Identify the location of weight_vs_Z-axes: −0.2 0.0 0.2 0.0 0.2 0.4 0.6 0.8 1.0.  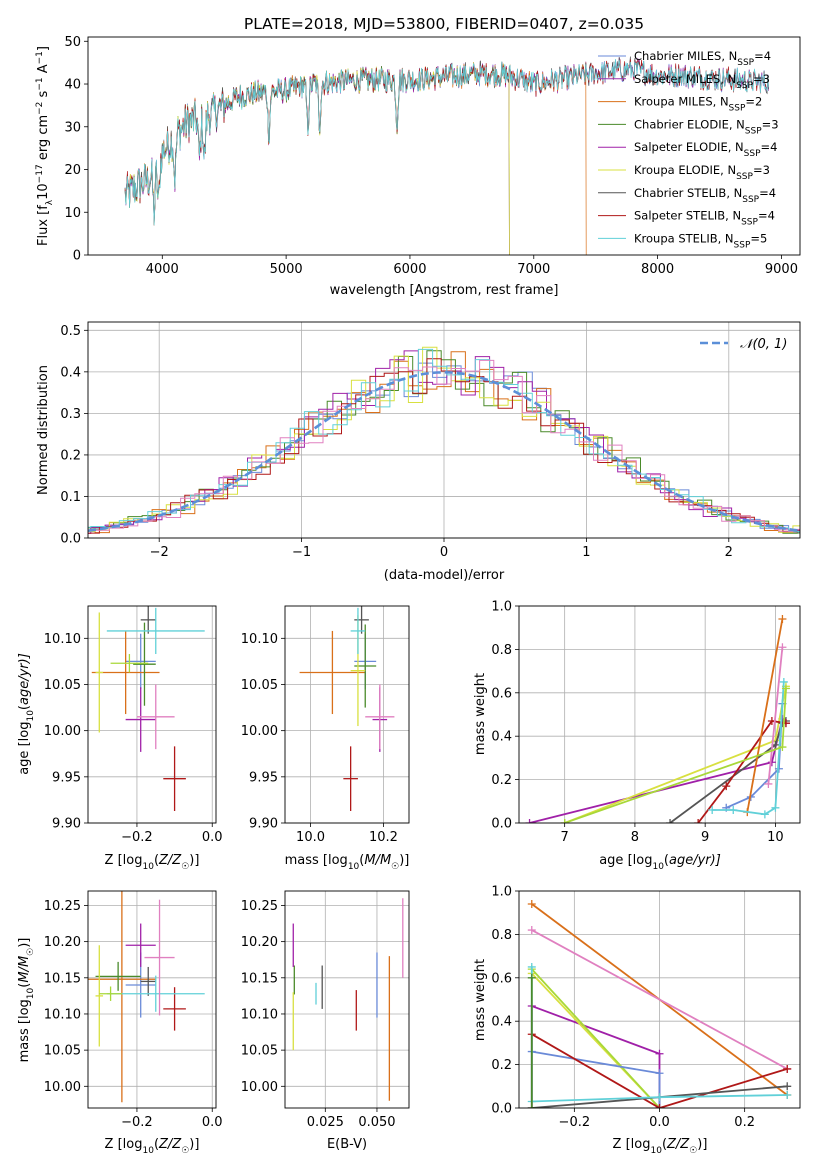
(646, 1007).